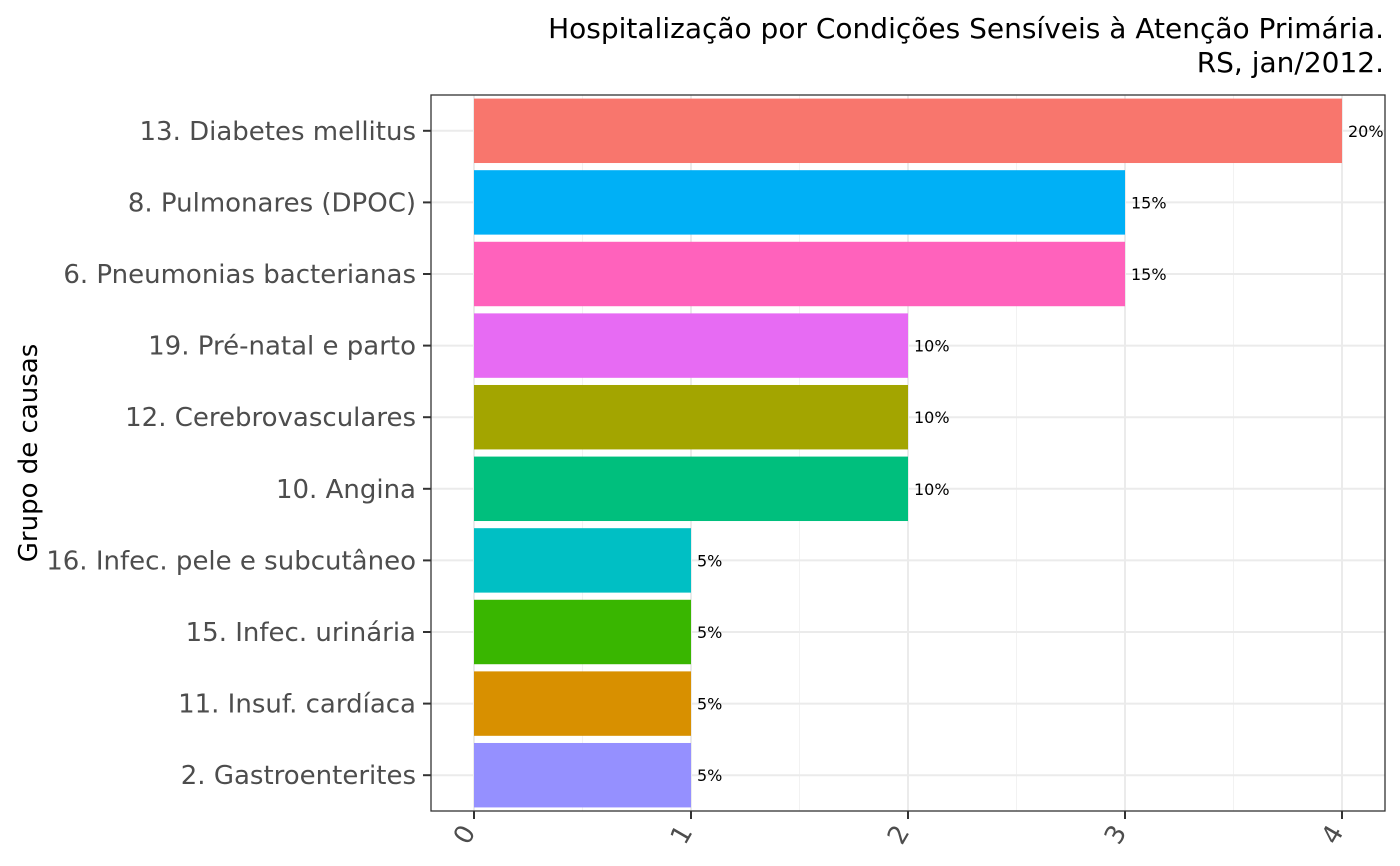 This screenshot has height=866, width=1400. What do you see at coordinates (1116, 834) in the screenshot?
I see `x-tick-label: 3` at bounding box center [1116, 834].